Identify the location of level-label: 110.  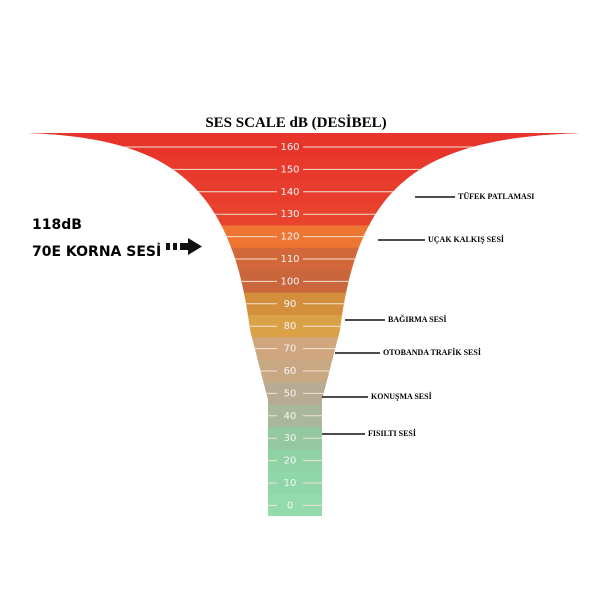
(289, 259).